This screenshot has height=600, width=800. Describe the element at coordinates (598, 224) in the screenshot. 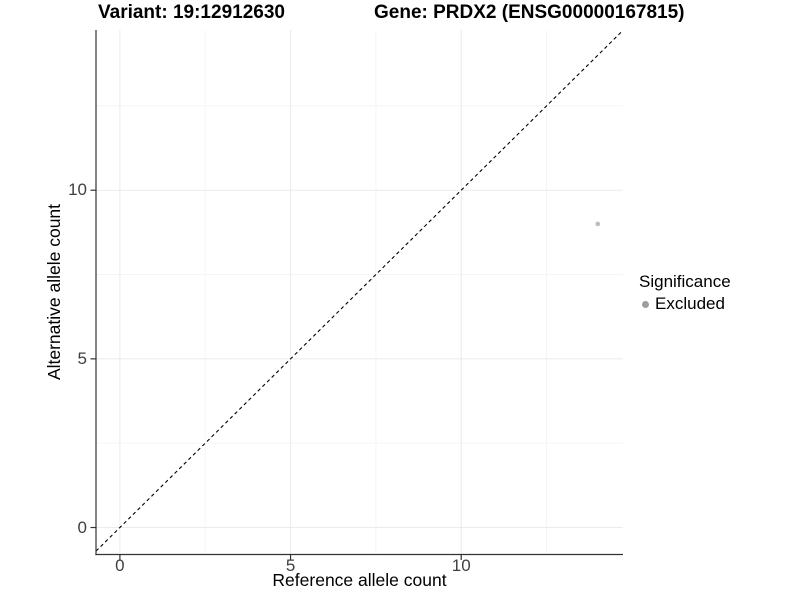

I see `data-point` at that location.